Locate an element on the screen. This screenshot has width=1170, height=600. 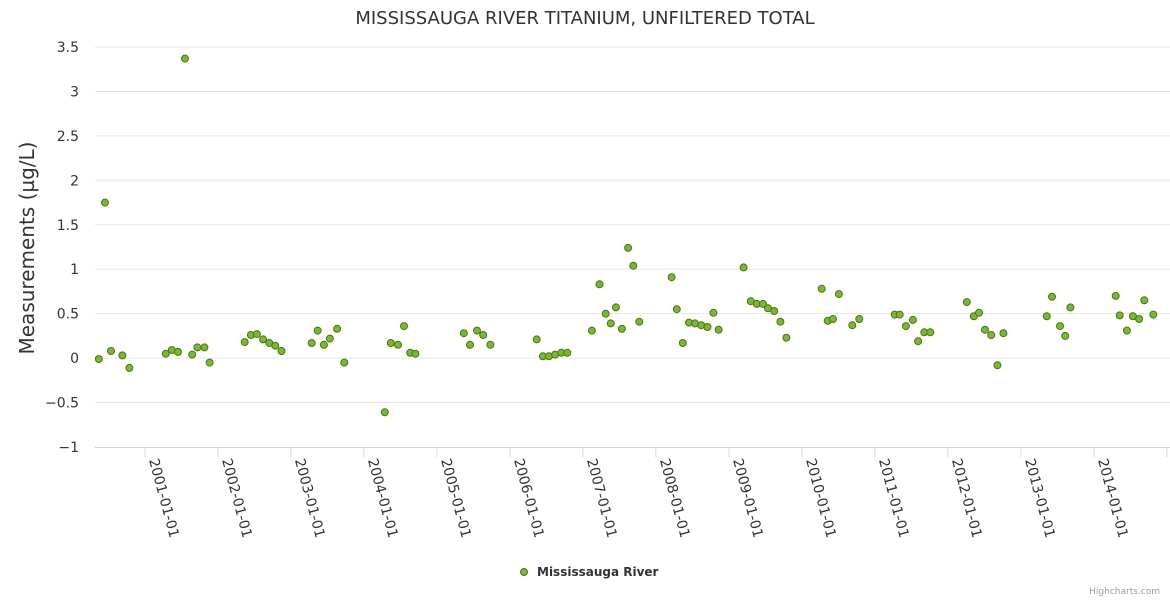
y-axis-label: Measurements (µg/L) is located at coordinates (27, 248).